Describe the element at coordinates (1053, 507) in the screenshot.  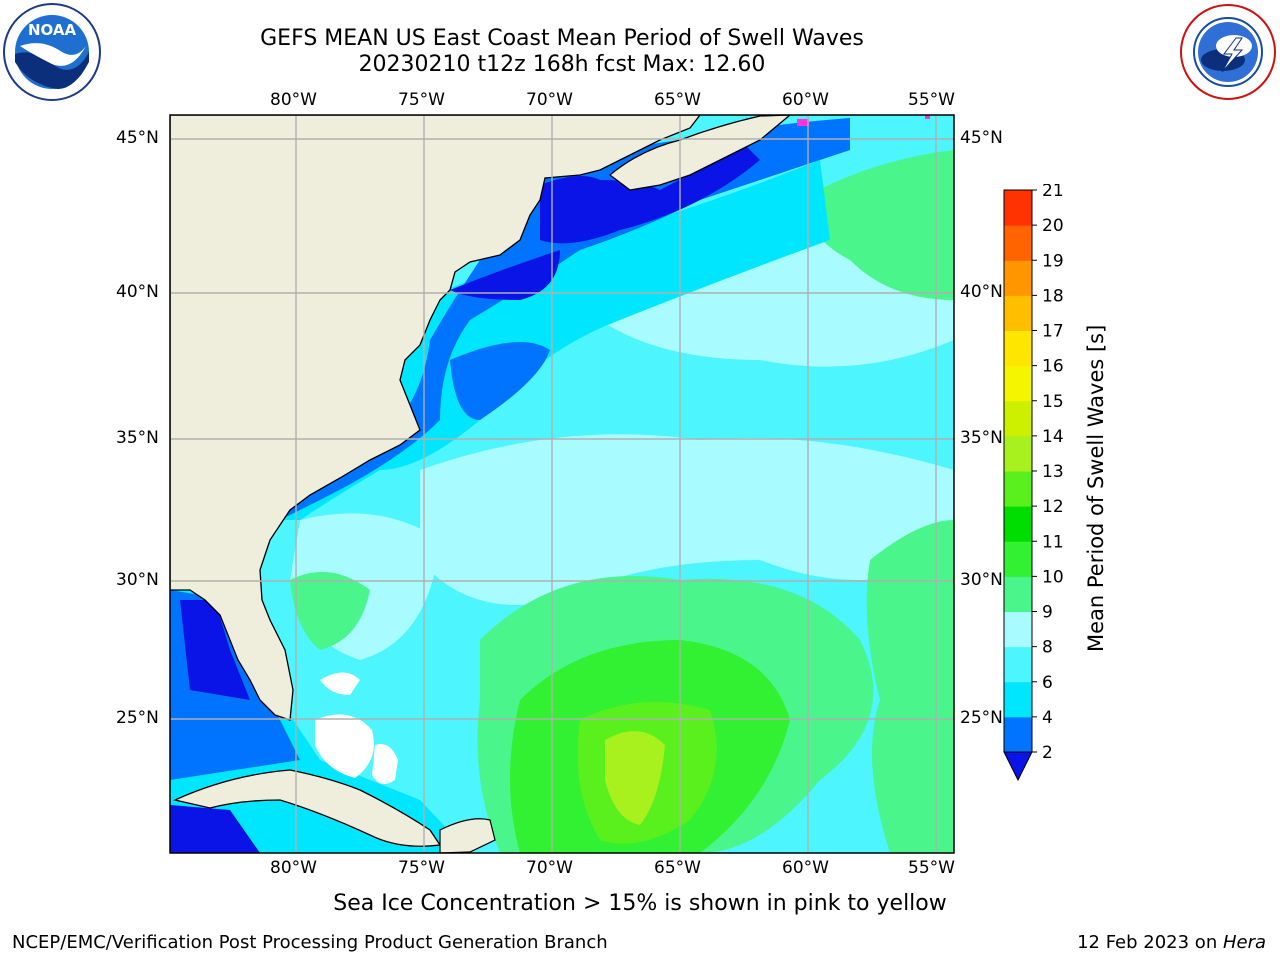
I see `colorbar-tick-label: 12` at that location.